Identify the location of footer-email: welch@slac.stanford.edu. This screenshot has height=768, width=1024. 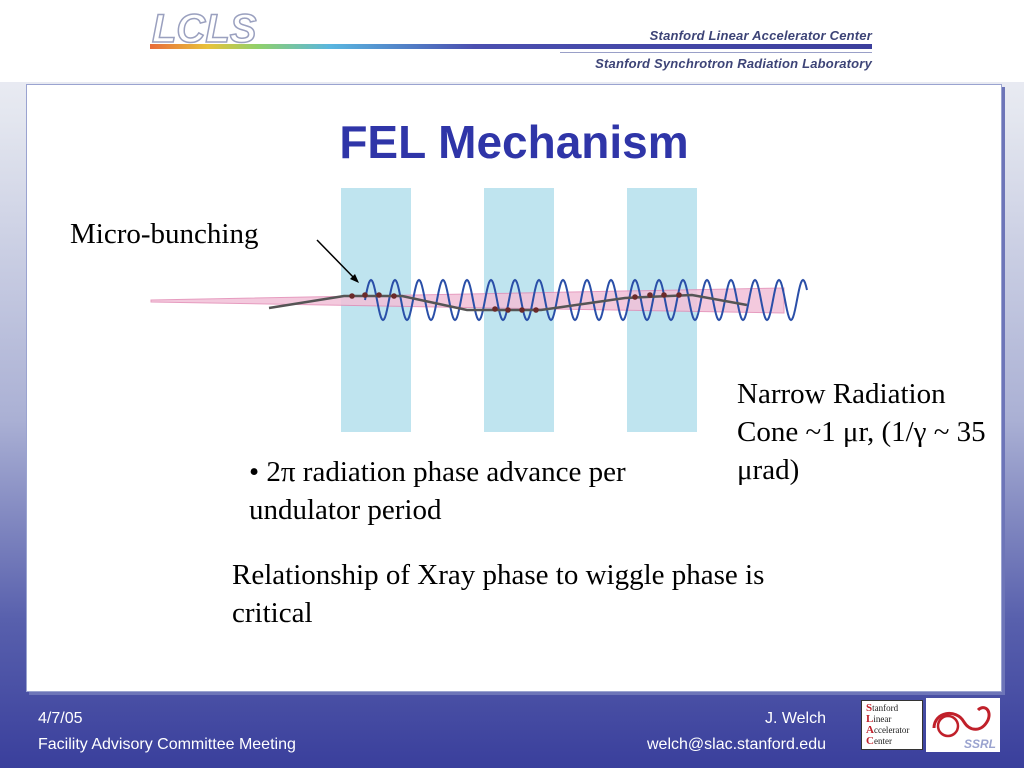
(736, 744).